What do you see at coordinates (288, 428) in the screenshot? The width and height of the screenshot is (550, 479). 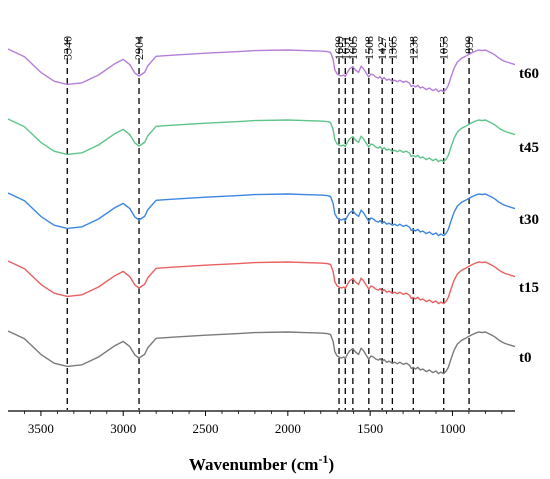 I see `x-tick-label: 2000` at bounding box center [288, 428].